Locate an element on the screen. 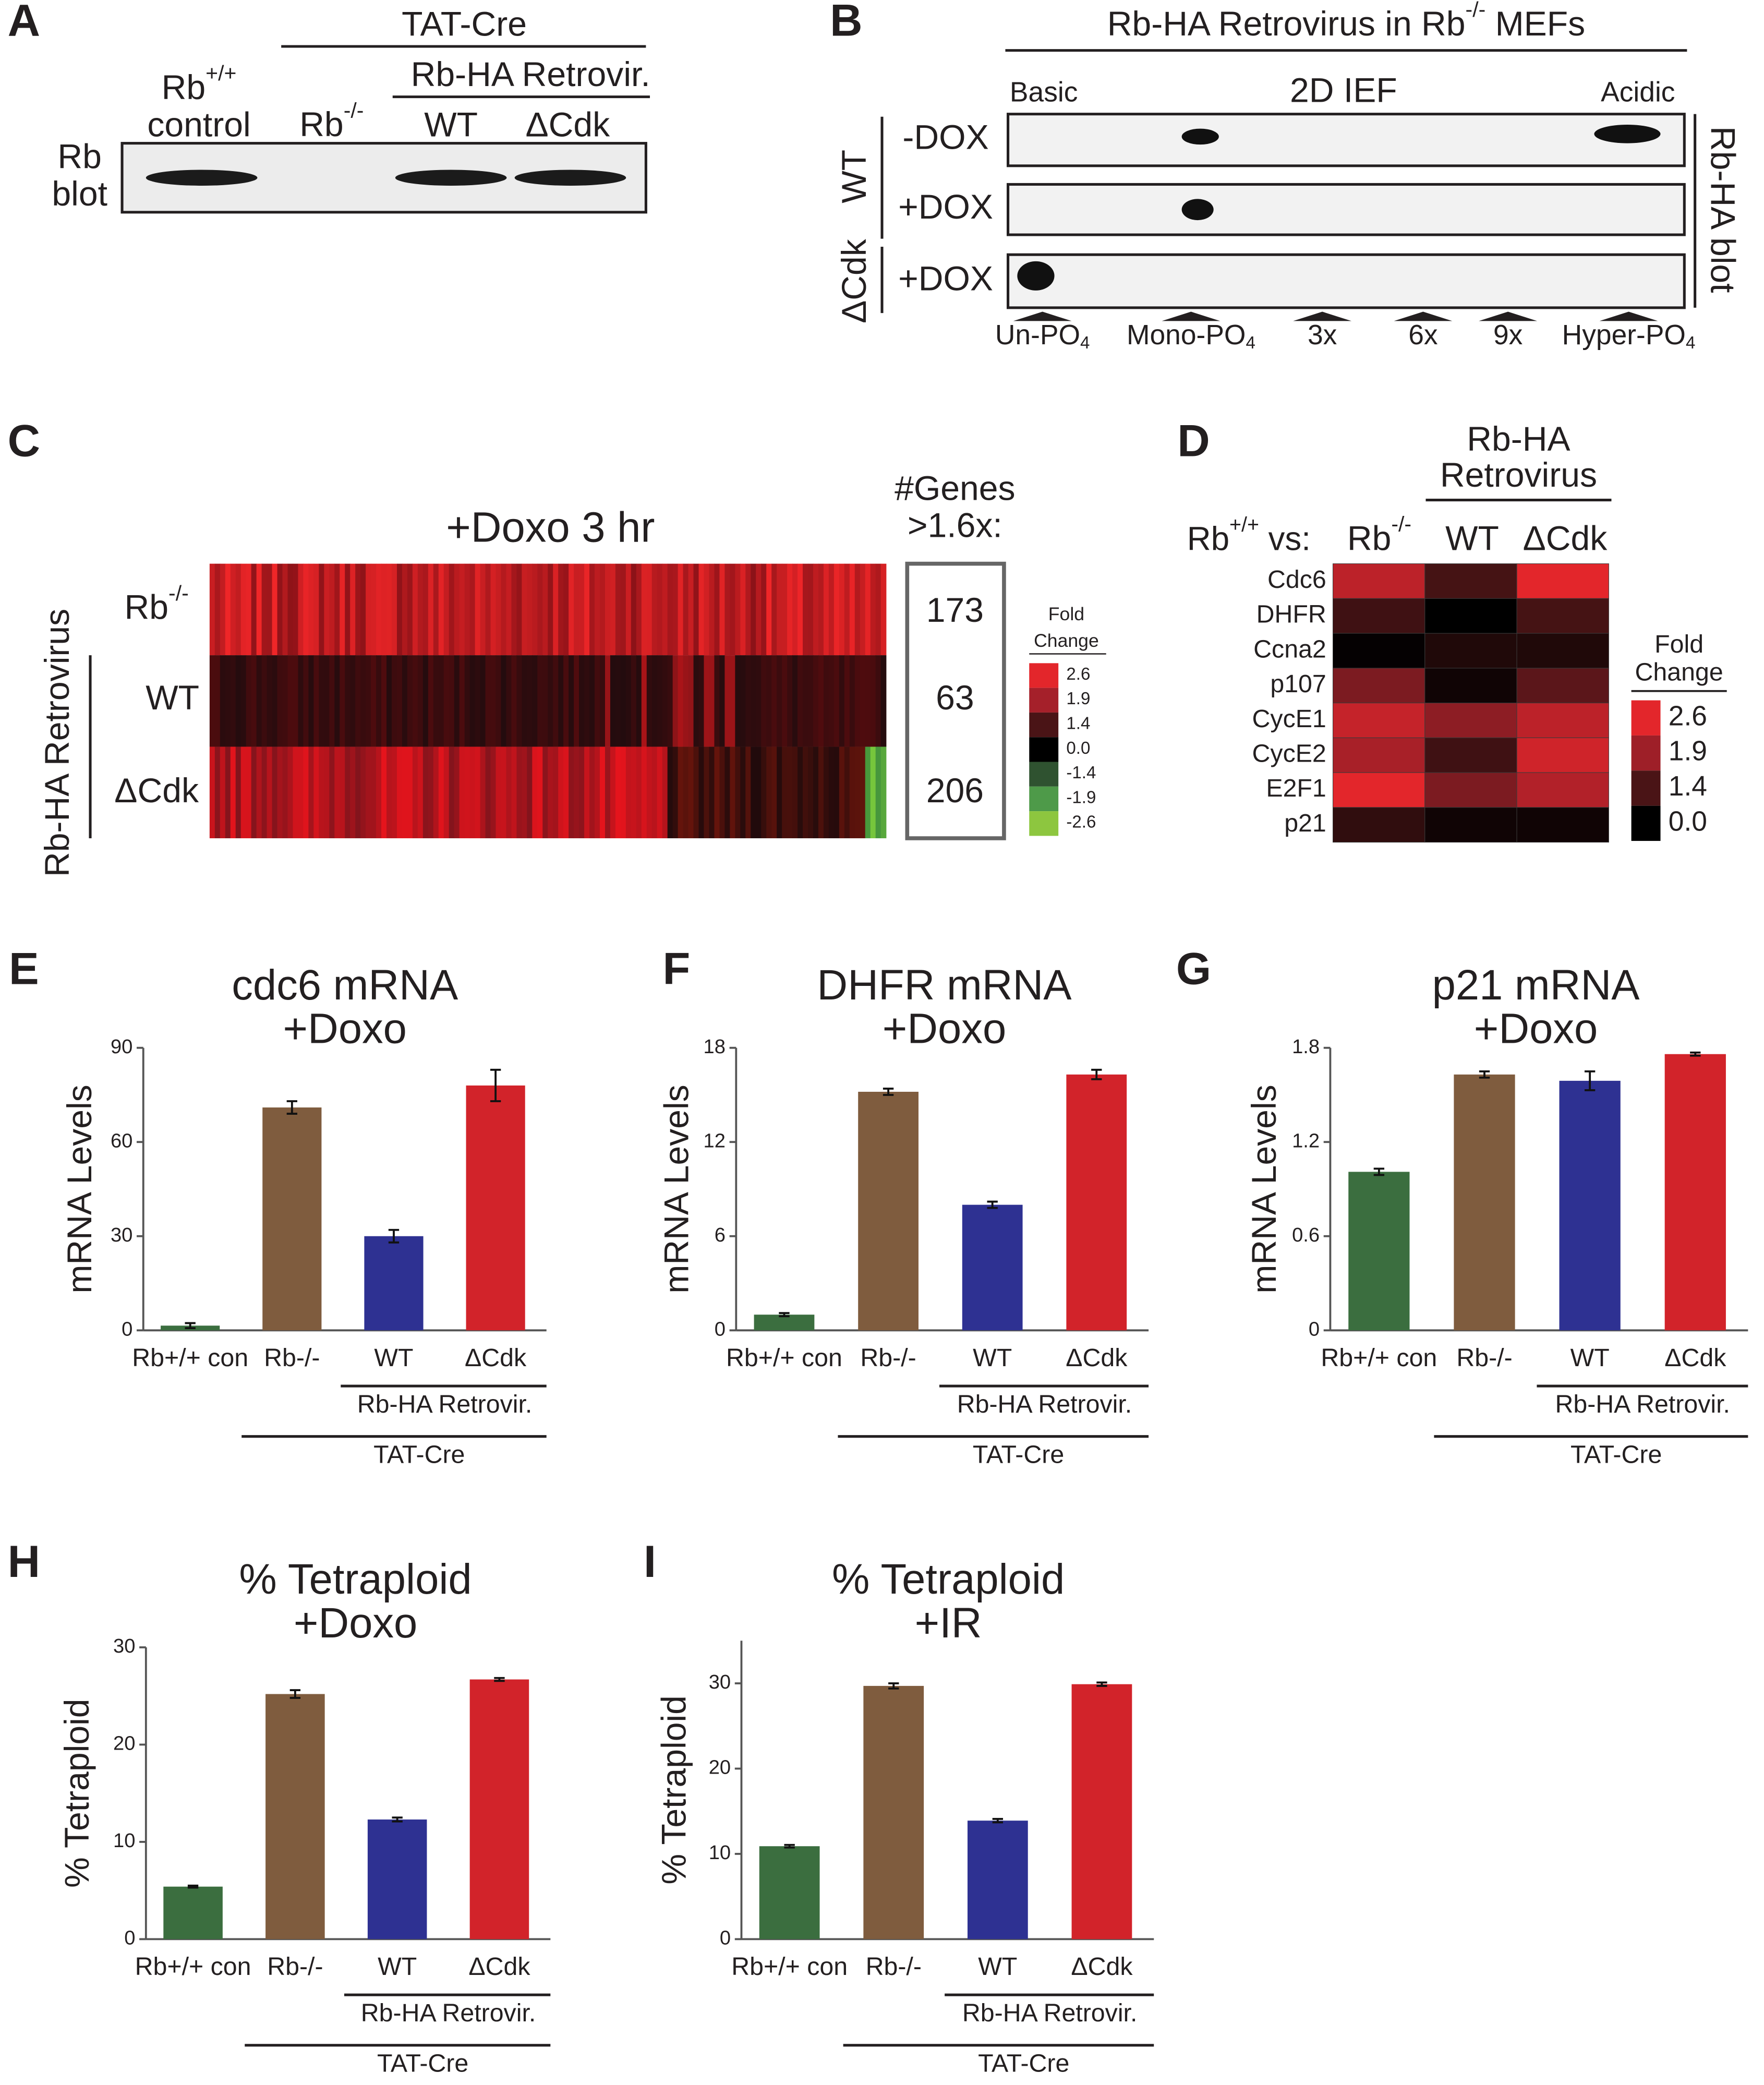  legend-title: Change is located at coordinates (1066, 640).